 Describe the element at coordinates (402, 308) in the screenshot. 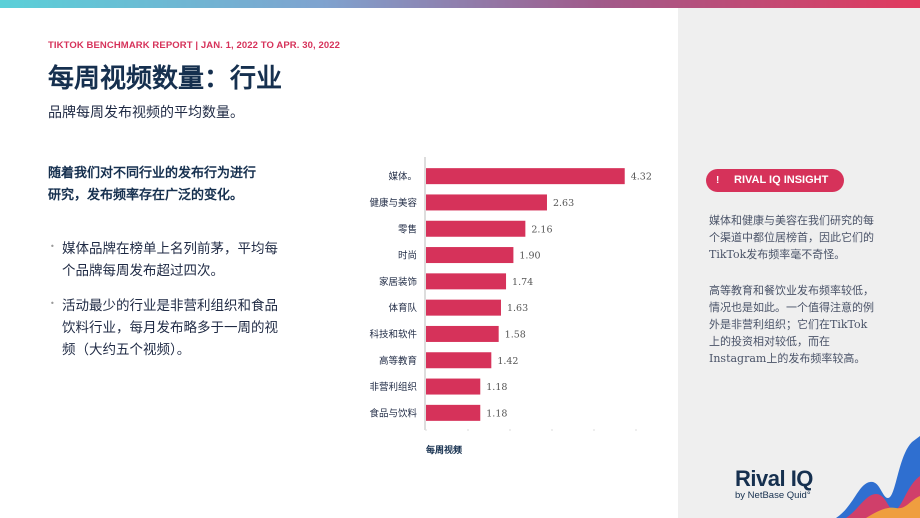

I see `category-label: 体育队` at that location.